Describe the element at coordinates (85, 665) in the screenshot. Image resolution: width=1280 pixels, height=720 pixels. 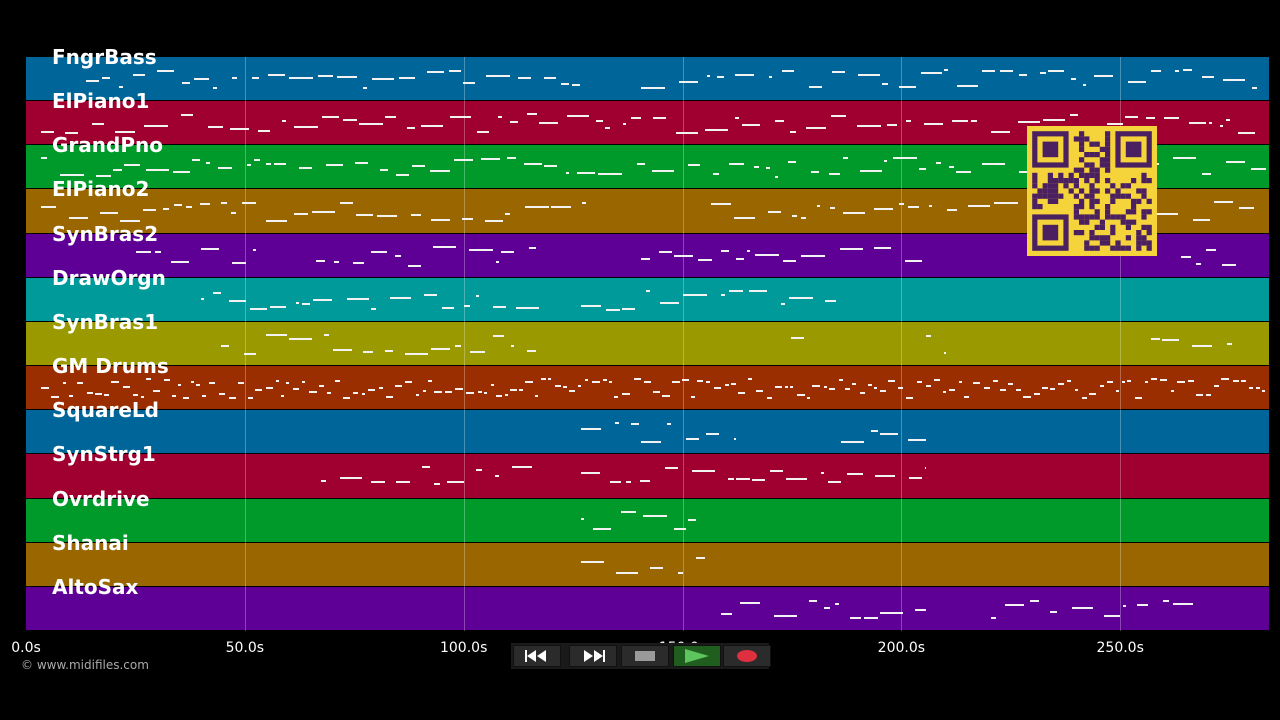
I see `copyright-text: © www.midifiles.com` at that location.